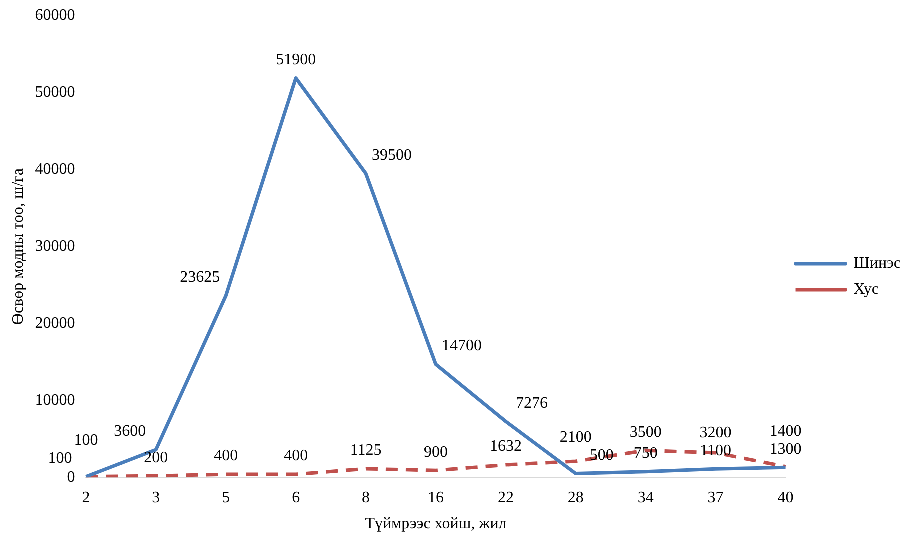  What do you see at coordinates (200, 277) in the screenshot?
I see `data-label: 23625` at bounding box center [200, 277].